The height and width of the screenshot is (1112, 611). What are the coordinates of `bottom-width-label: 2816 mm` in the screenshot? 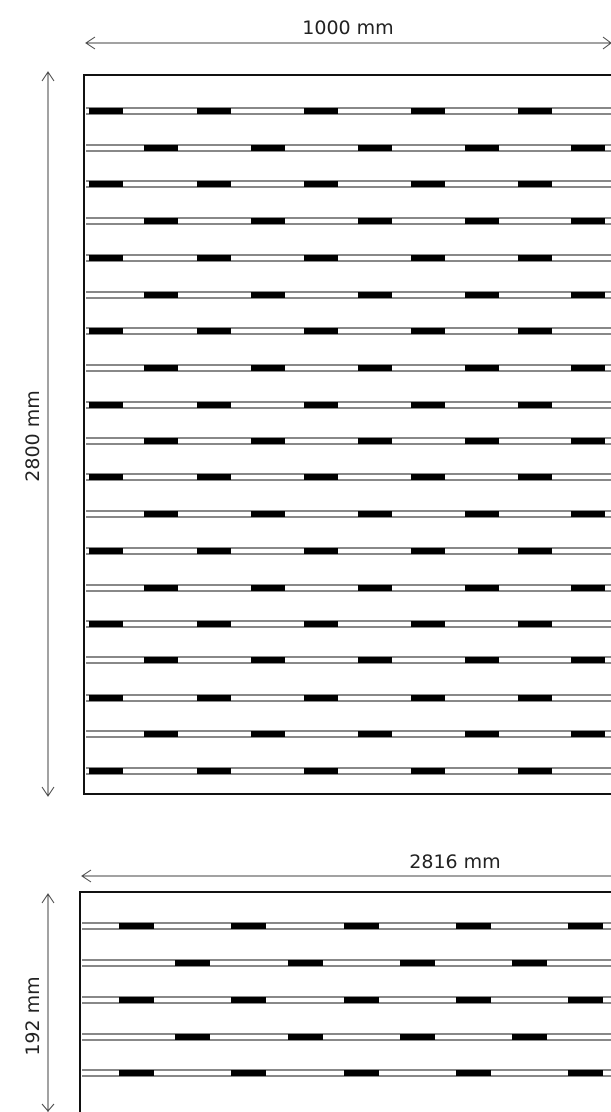 It's located at (454, 862).